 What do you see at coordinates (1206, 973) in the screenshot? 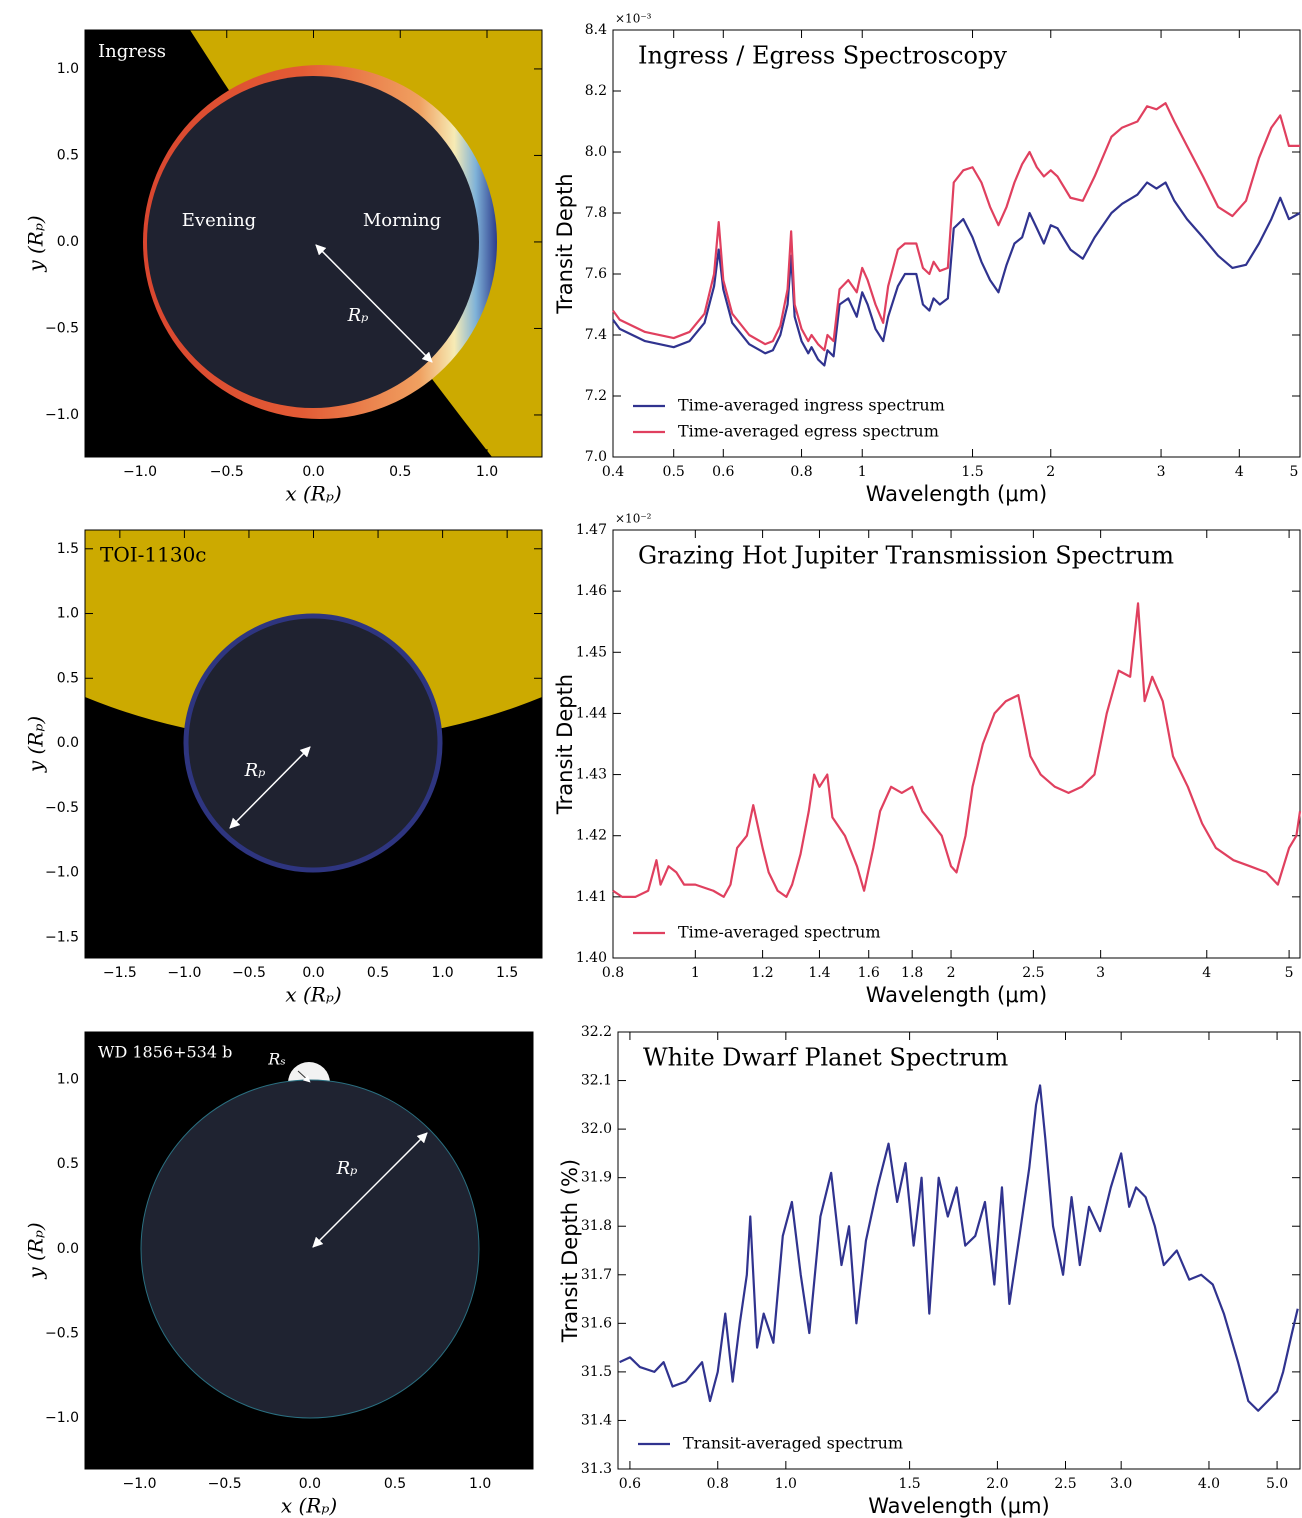
I see `x-tick-label: 4` at bounding box center [1206, 973].